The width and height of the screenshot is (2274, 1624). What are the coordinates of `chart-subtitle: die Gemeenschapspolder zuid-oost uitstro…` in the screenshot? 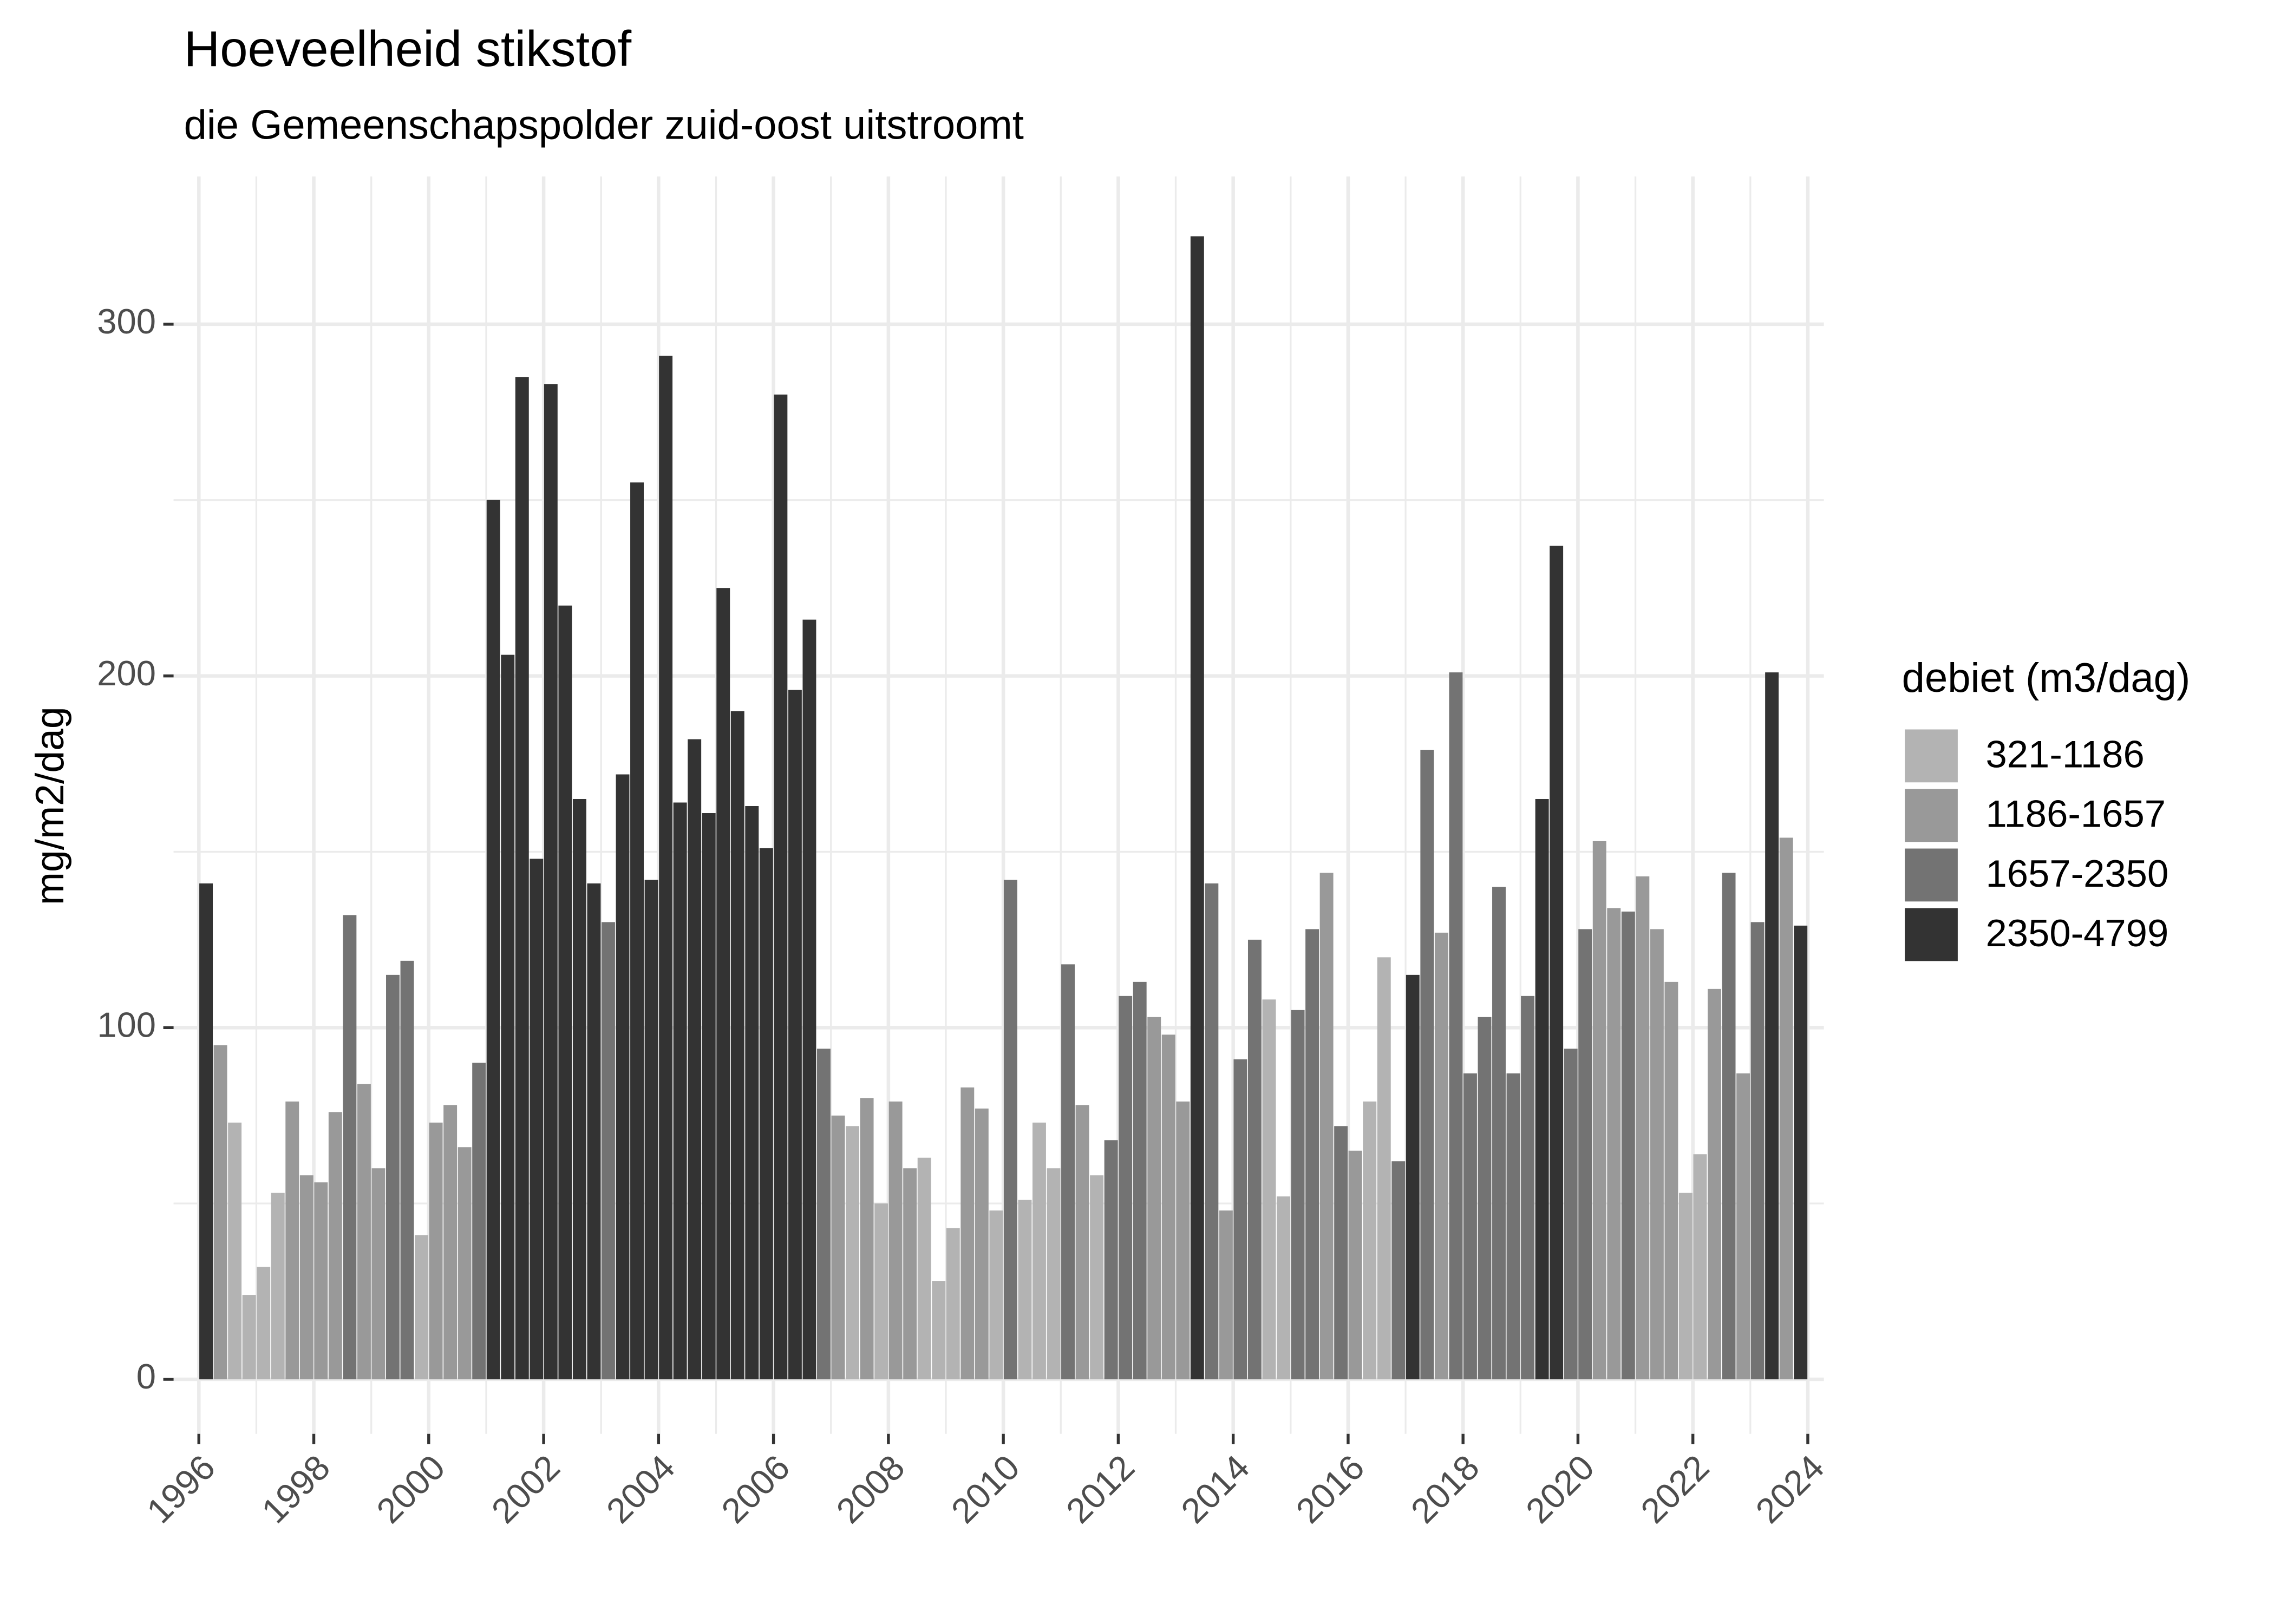 It's located at (604, 125).